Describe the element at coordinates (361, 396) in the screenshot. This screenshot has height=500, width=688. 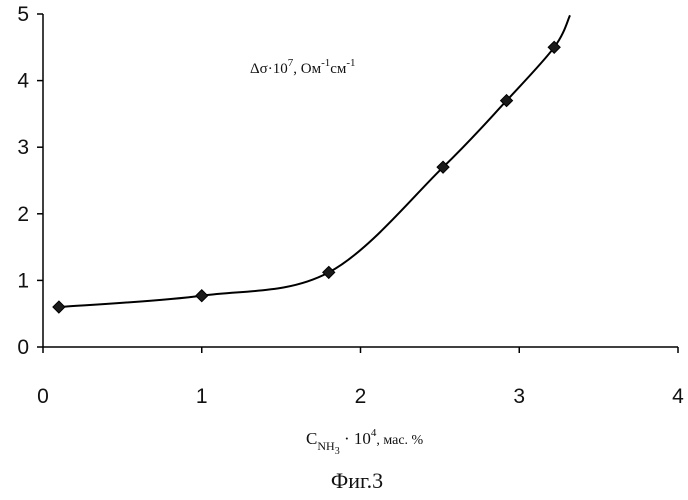
I see `x-tick-label: 2` at that location.